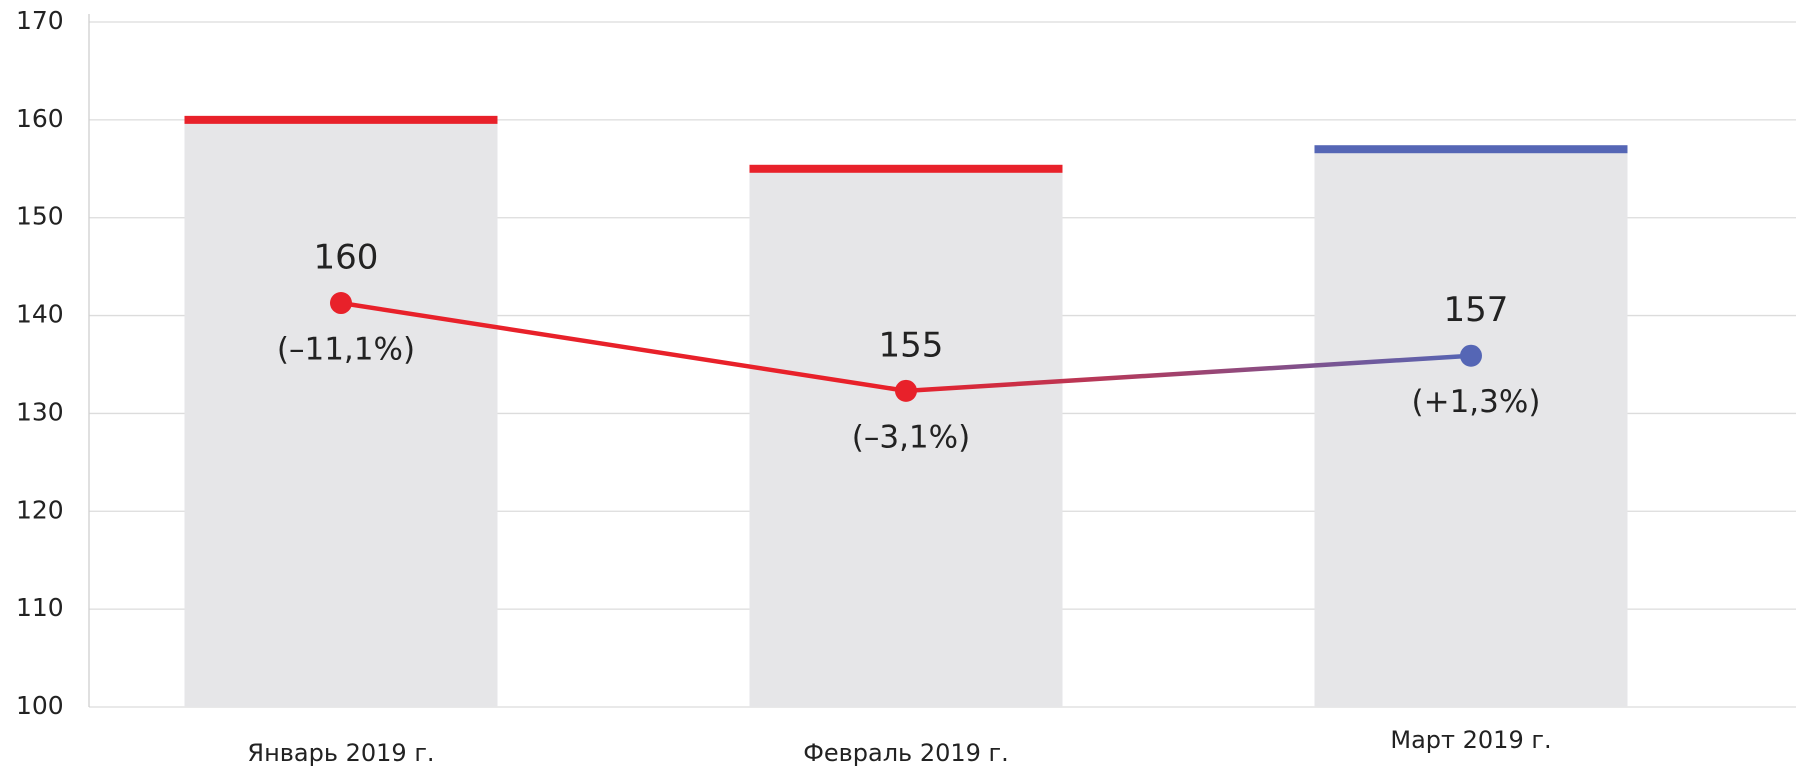  What do you see at coordinates (1476, 402) in the screenshot?
I see `change-label: (+1,3%)` at bounding box center [1476, 402].